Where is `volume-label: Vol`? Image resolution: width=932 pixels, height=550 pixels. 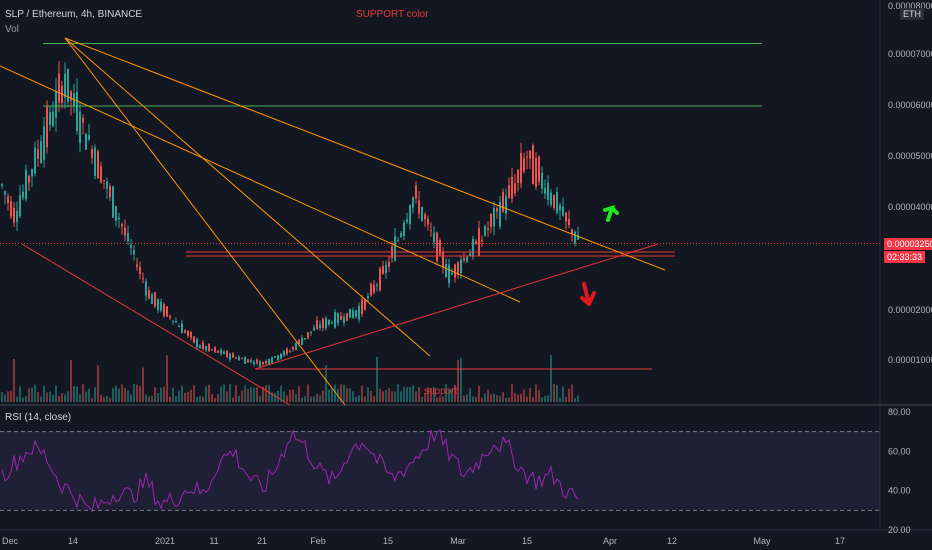 volume-label: Vol is located at coordinates (12, 29).